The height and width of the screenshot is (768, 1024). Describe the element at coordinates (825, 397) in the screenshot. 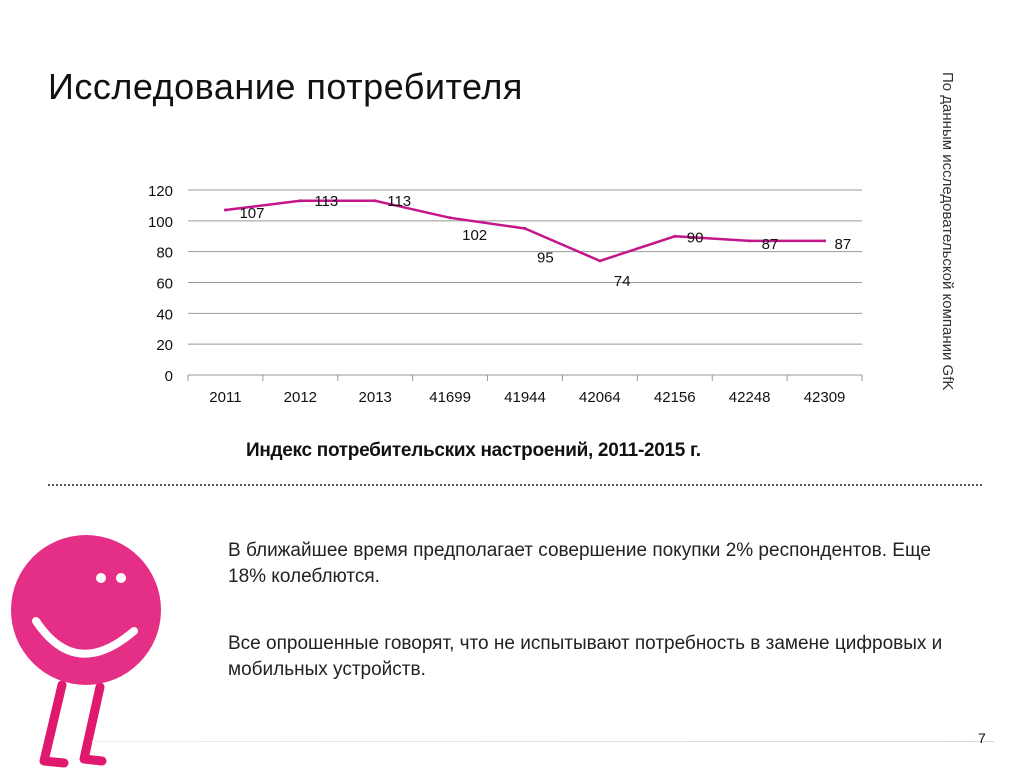

I see `x-tick-label: 42309` at that location.